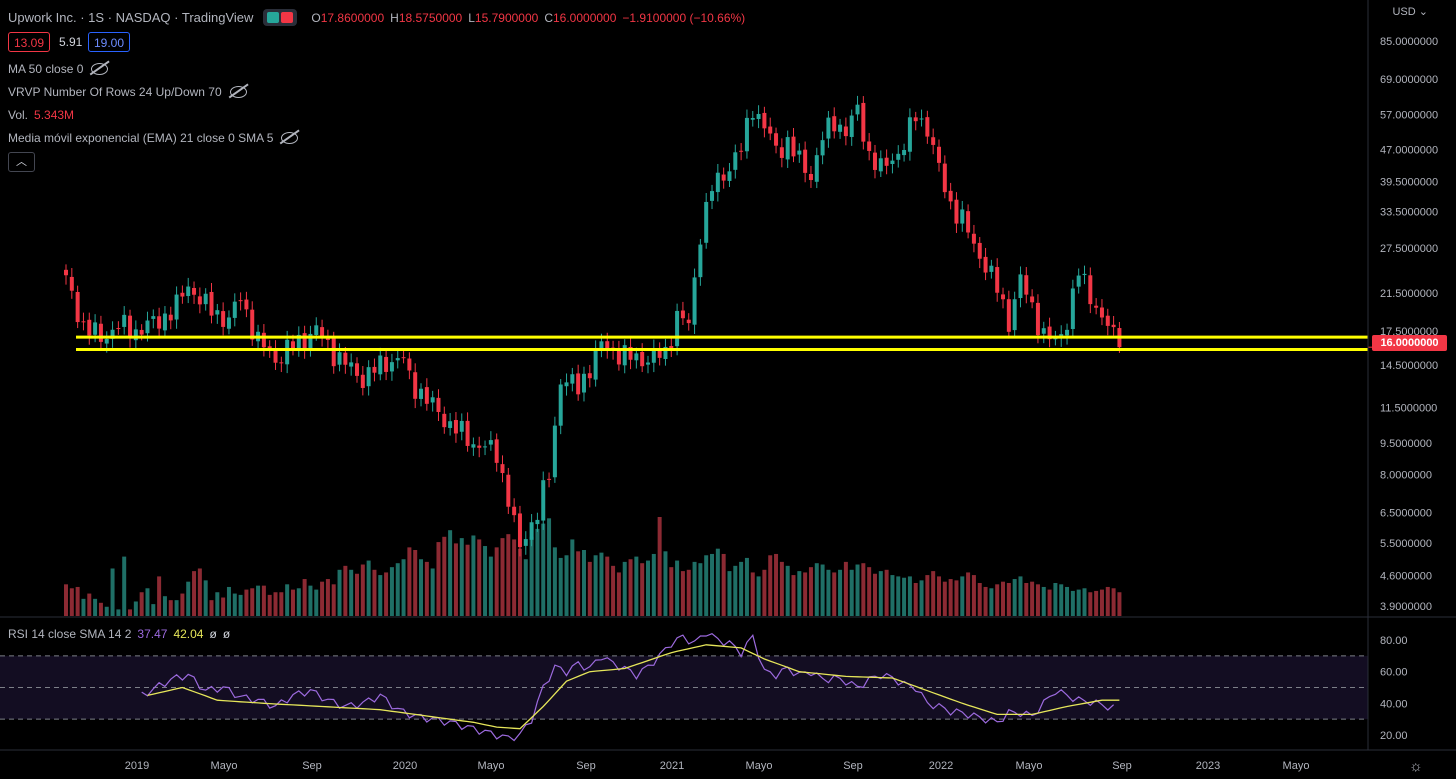  Describe the element at coordinates (127, 92) in the screenshot. I see `indicator-vrvp: VRVP Number Of Rows 24 Up/Down 70` at that location.